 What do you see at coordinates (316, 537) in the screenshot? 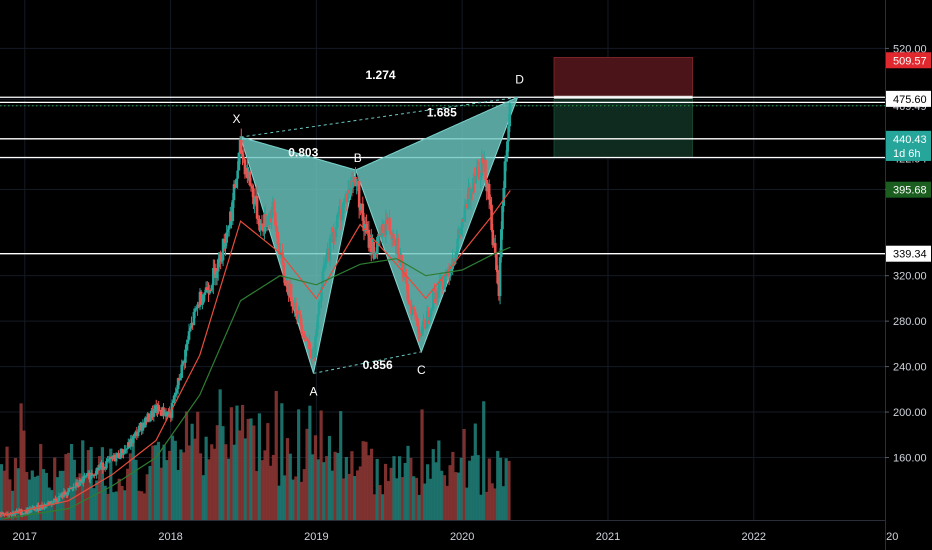
I see `time-tick-label: 2019` at bounding box center [316, 537].